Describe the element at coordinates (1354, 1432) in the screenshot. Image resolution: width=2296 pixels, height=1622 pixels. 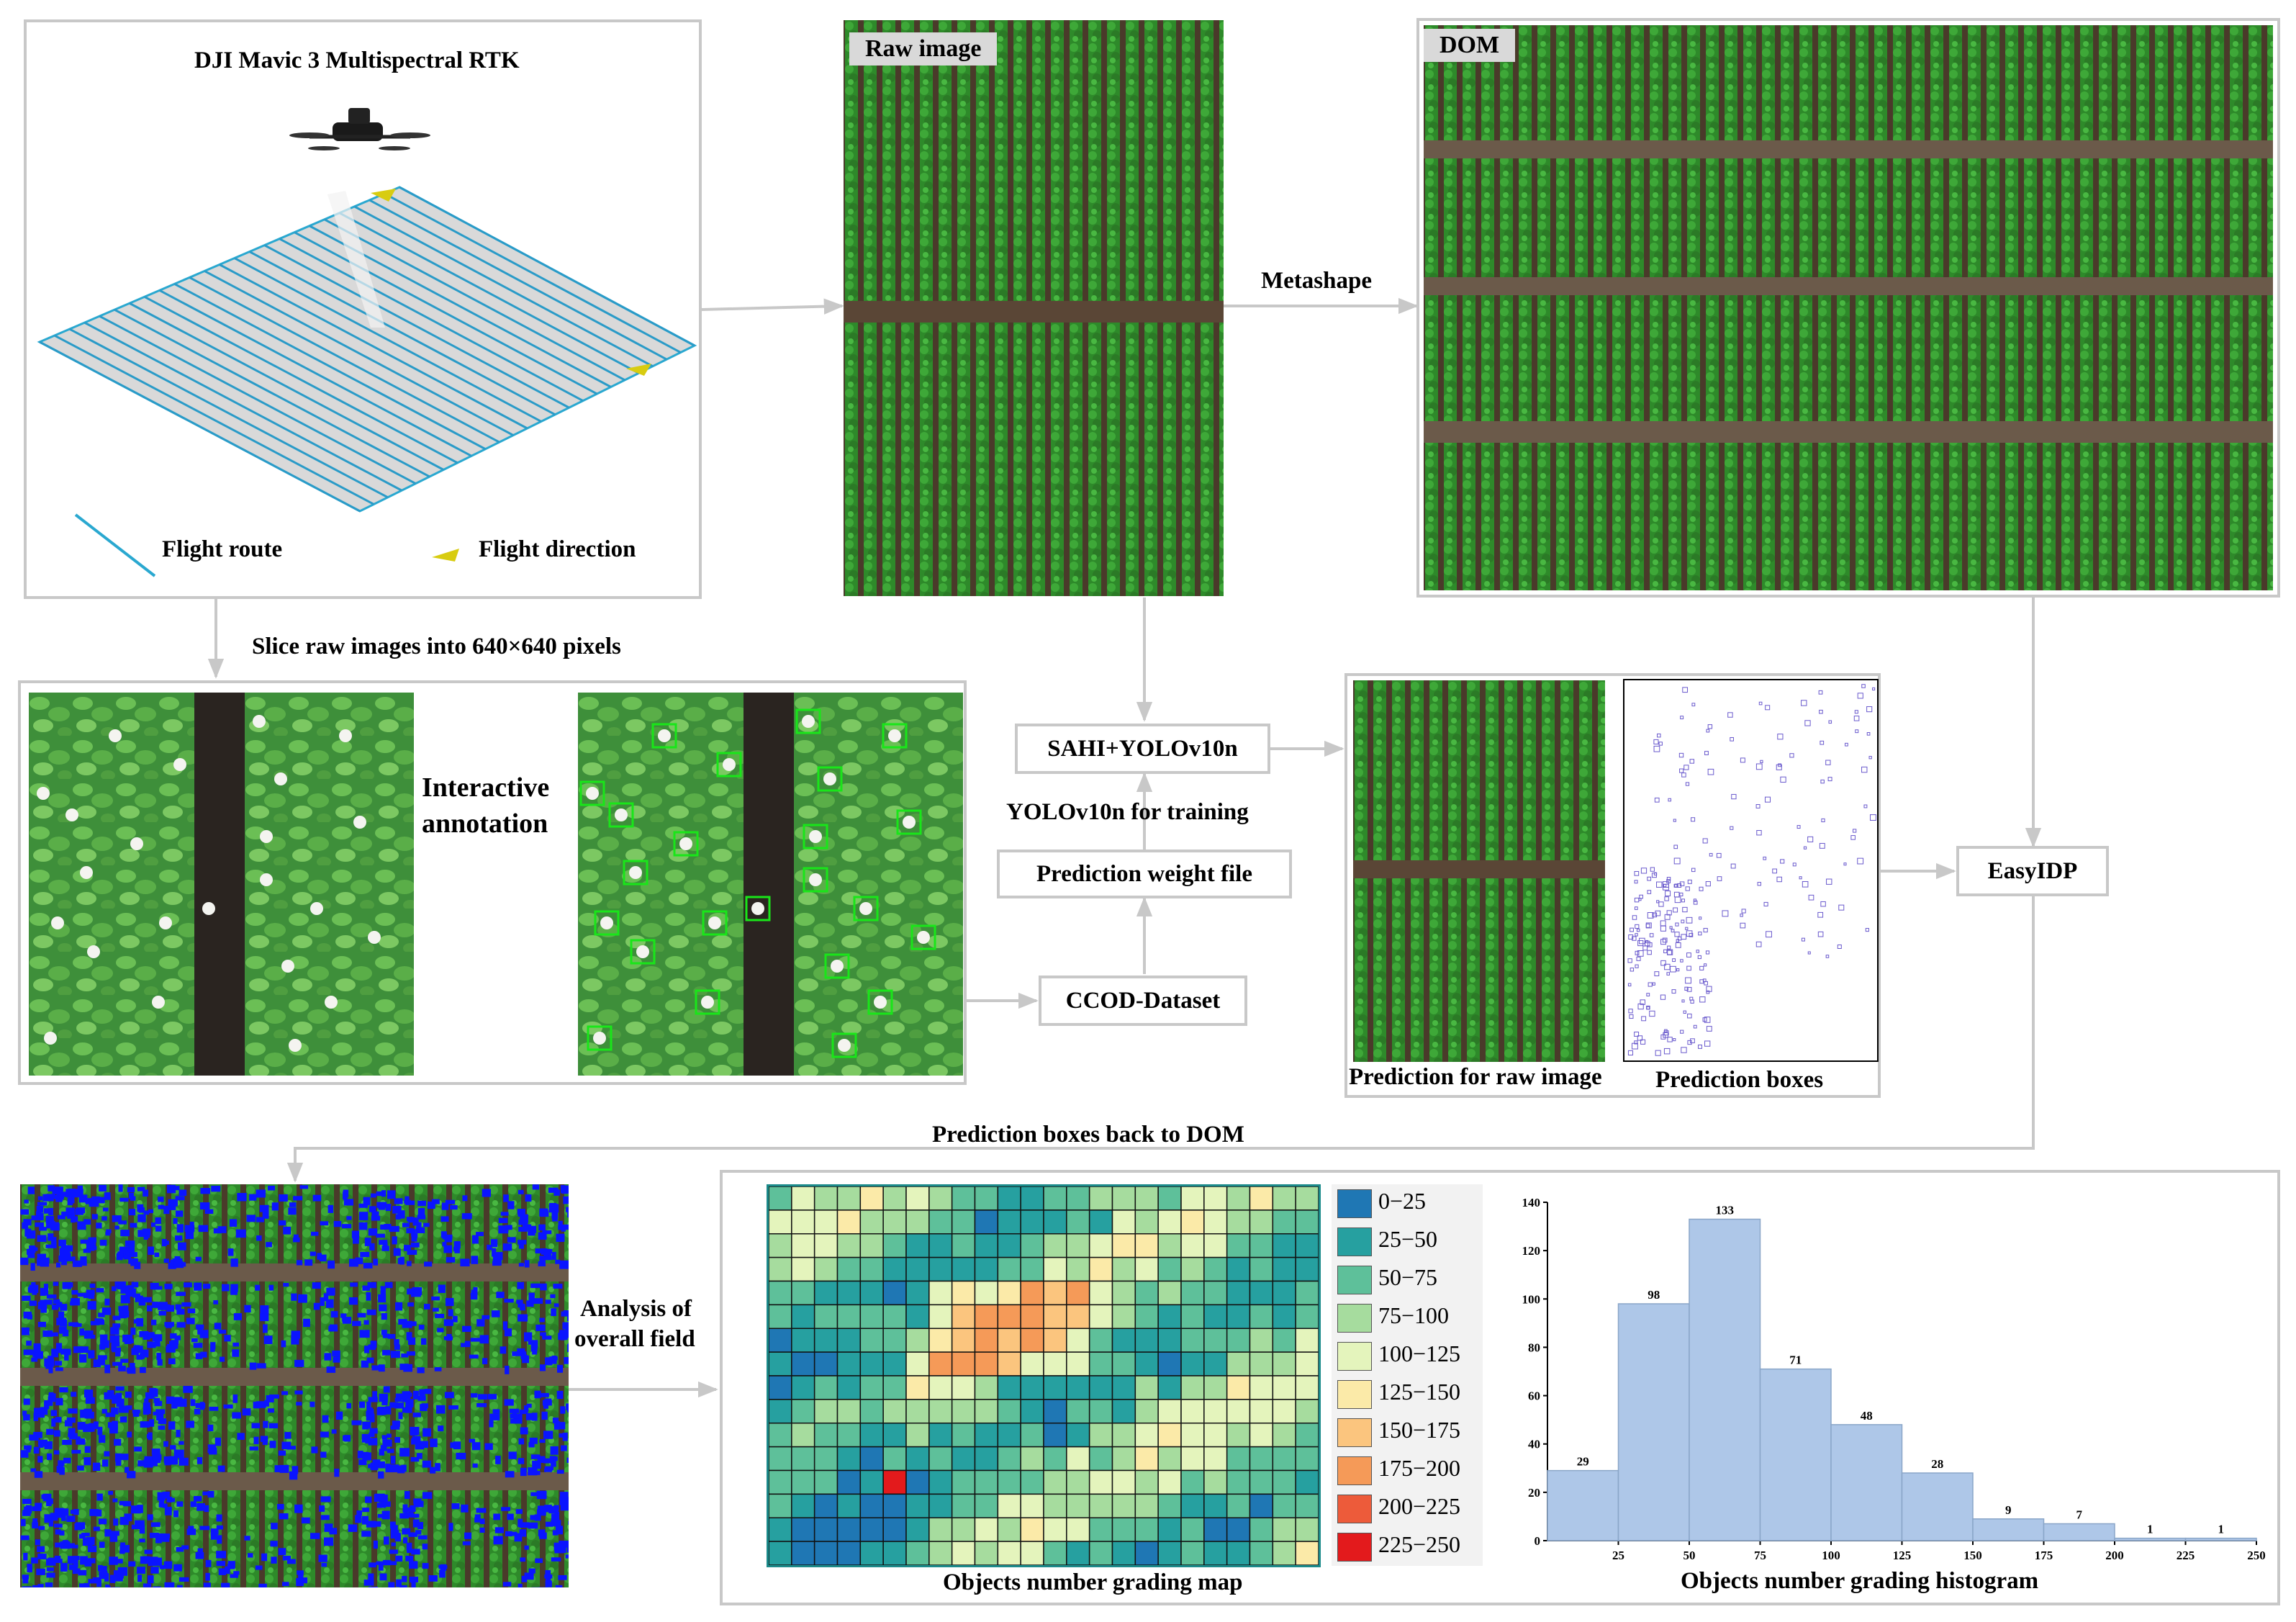
I see `legend-swatch` at that location.